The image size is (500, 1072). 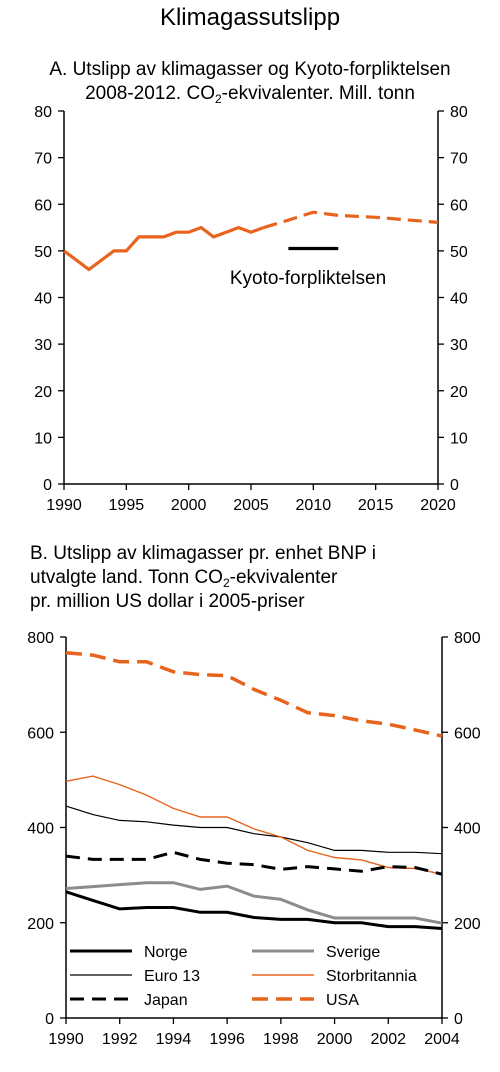 I want to click on chart-b-y-tick-label-left: 0, so click(x=49, y=1019).